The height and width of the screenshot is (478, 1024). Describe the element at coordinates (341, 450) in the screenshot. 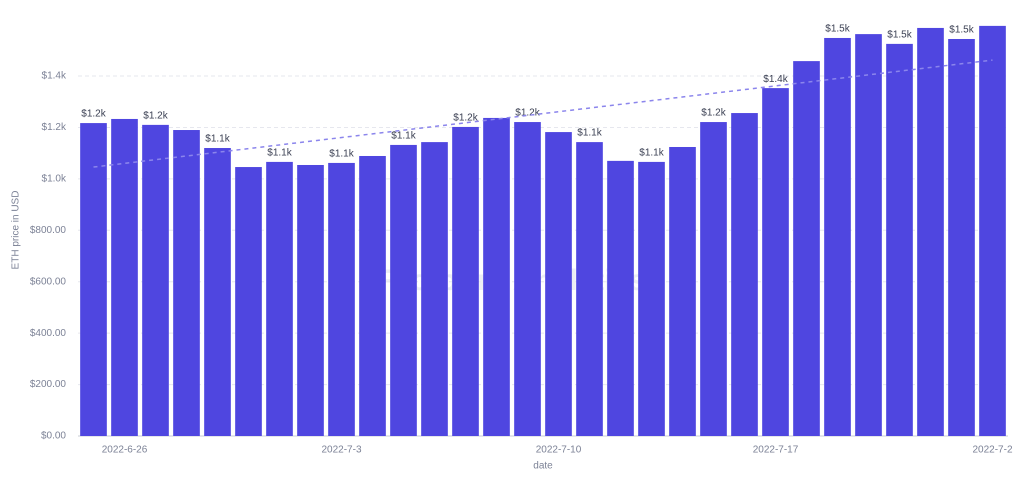

I see `x-tick-label: 2022-7-3` at that location.